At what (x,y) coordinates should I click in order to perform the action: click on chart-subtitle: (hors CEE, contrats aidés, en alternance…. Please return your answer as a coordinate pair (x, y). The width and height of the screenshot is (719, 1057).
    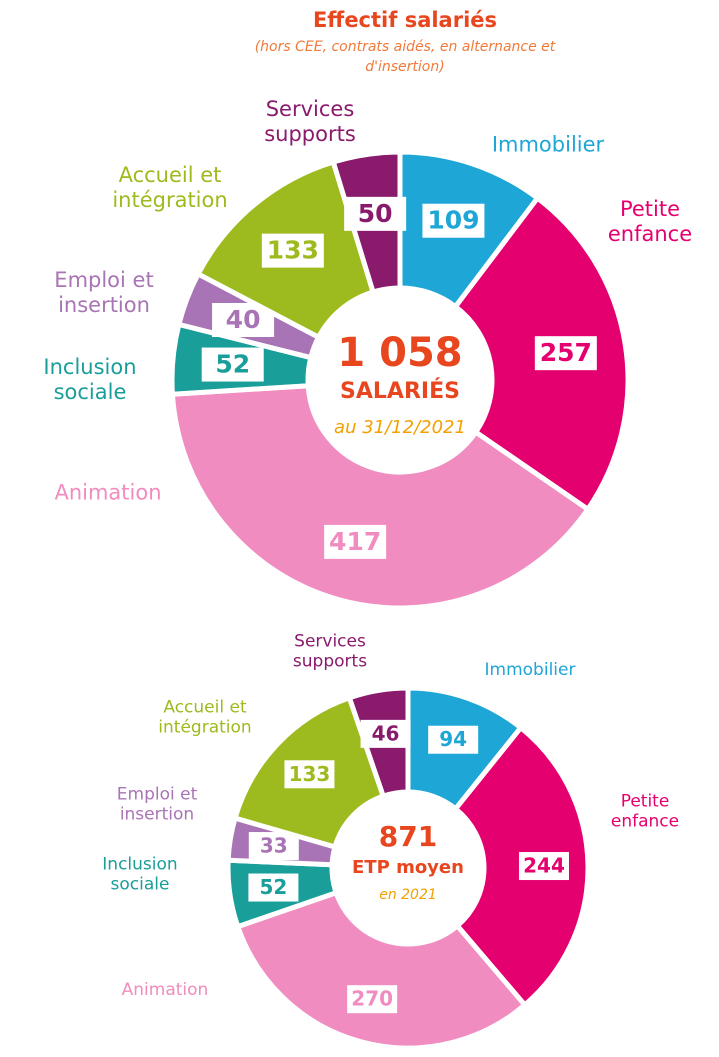
    Looking at the image, I should click on (405, 57).